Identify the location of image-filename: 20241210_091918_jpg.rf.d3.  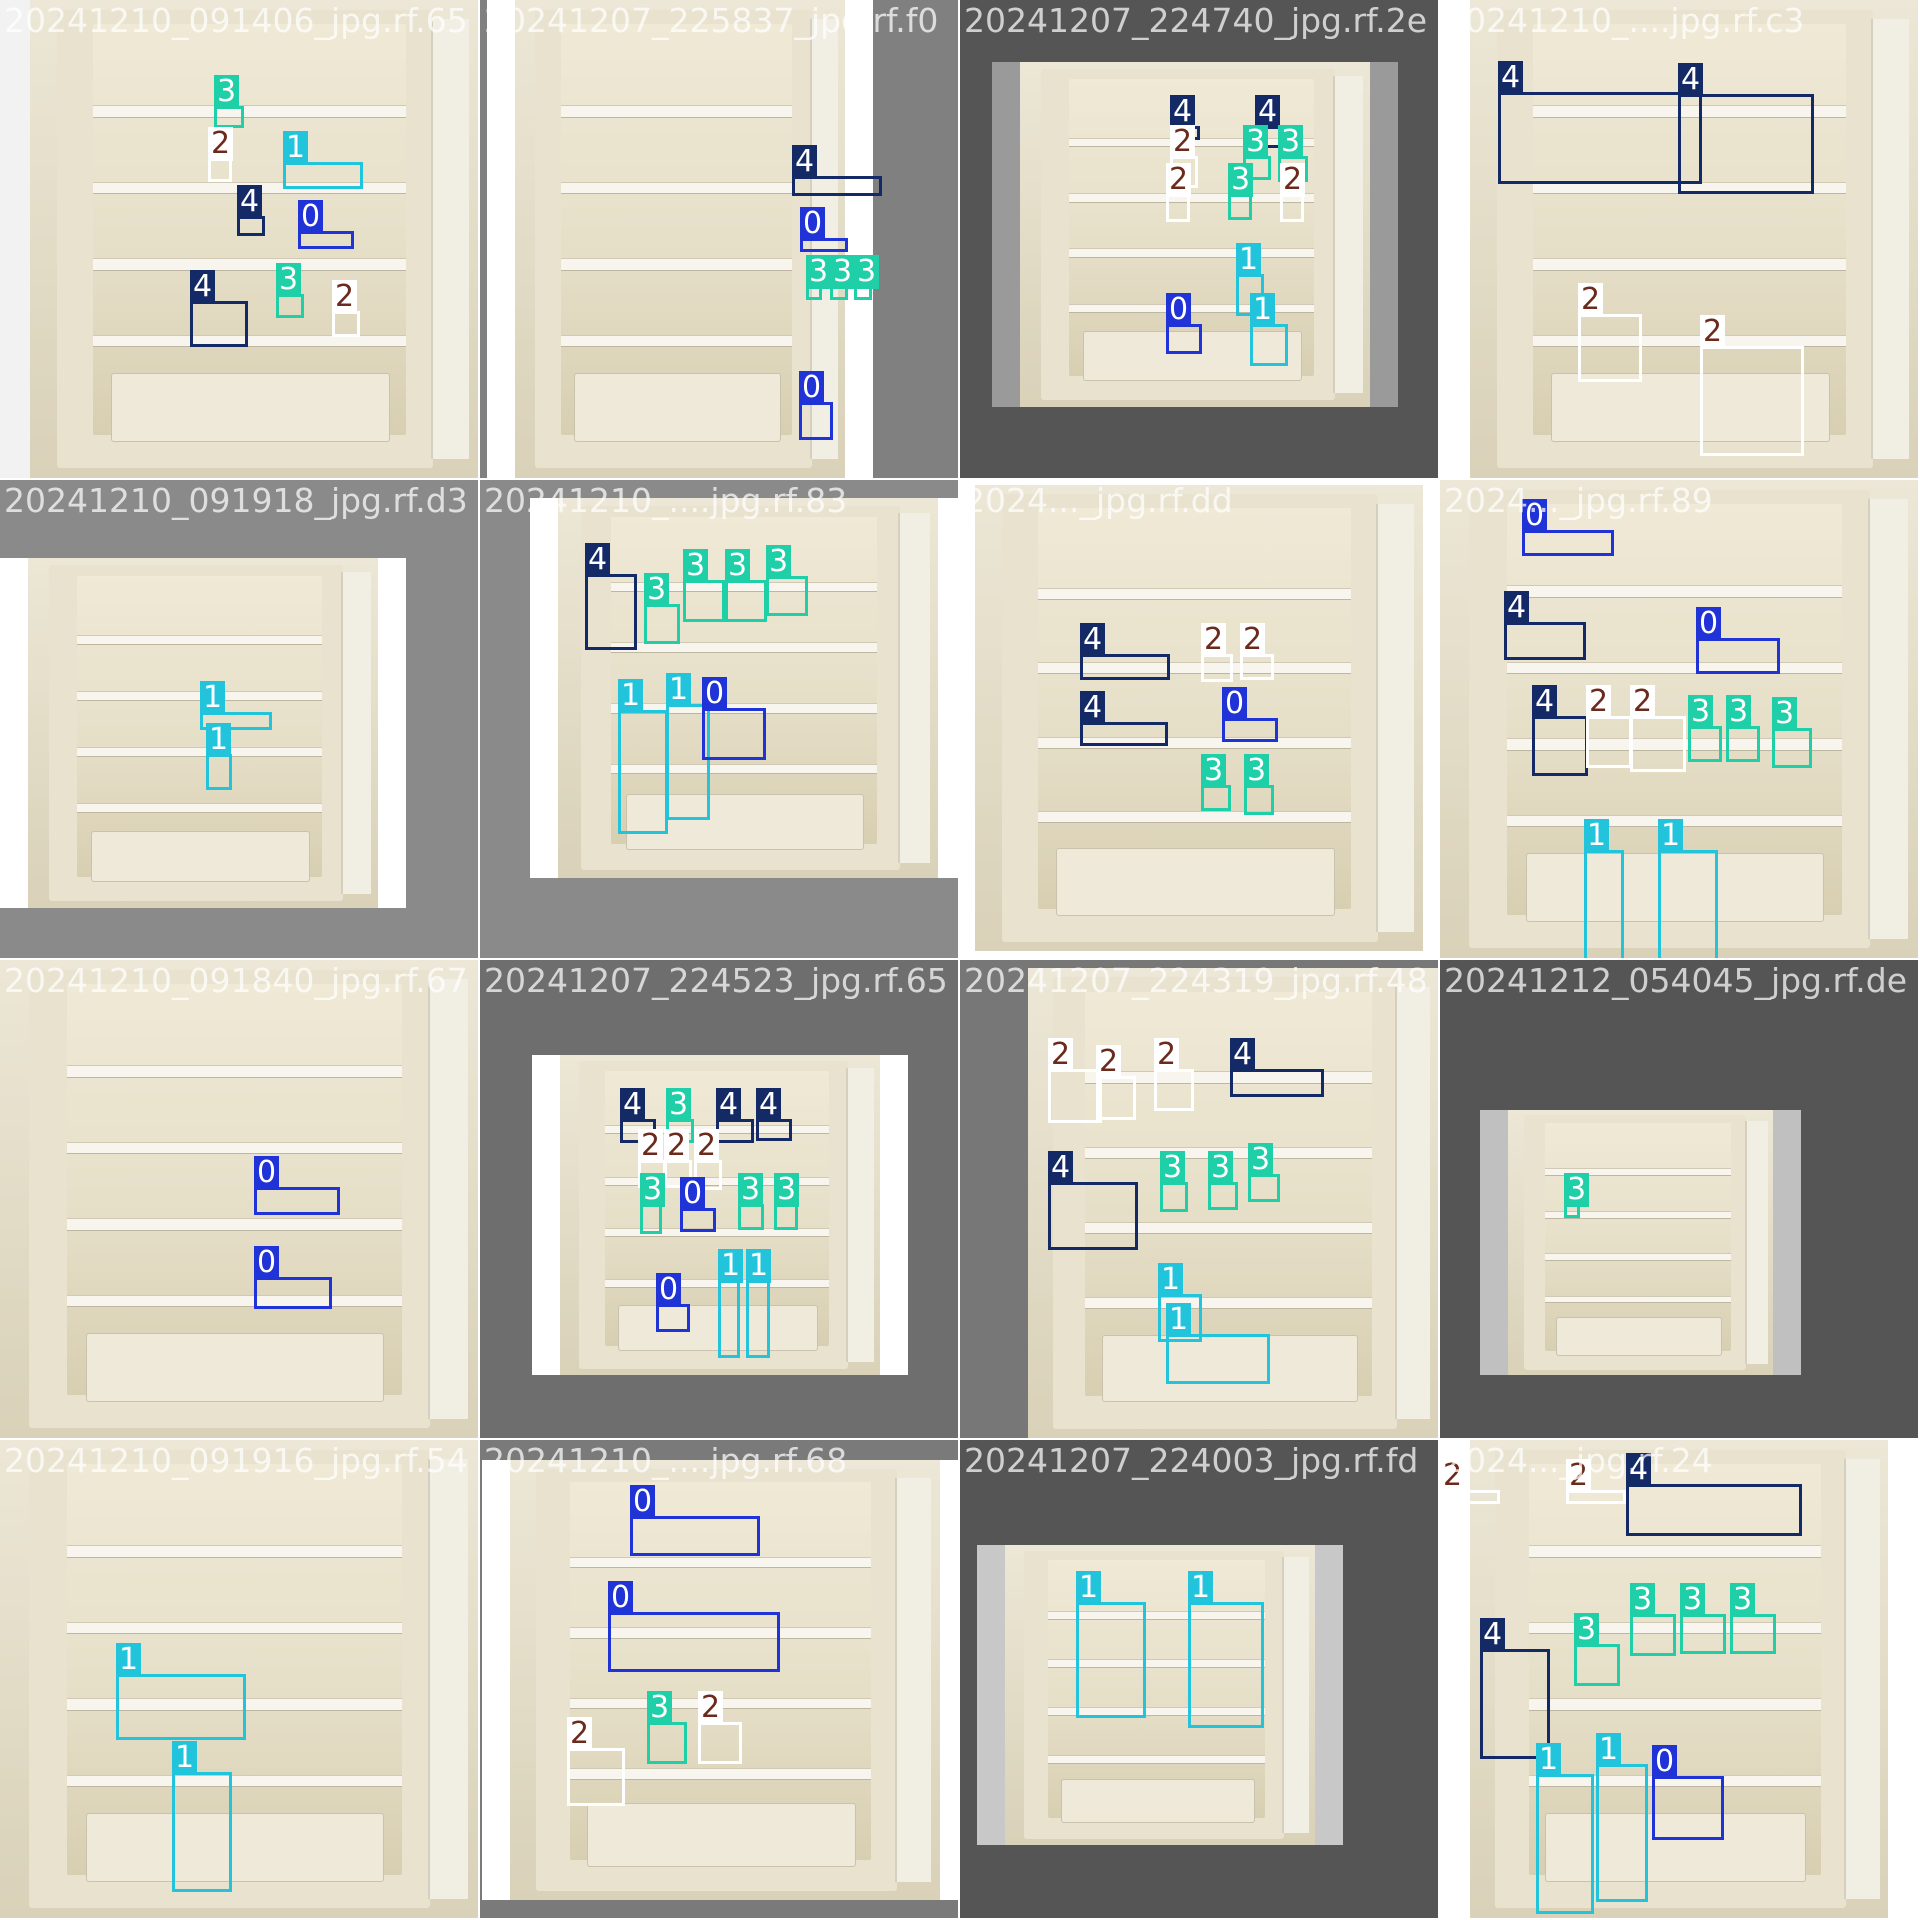
(236, 501).